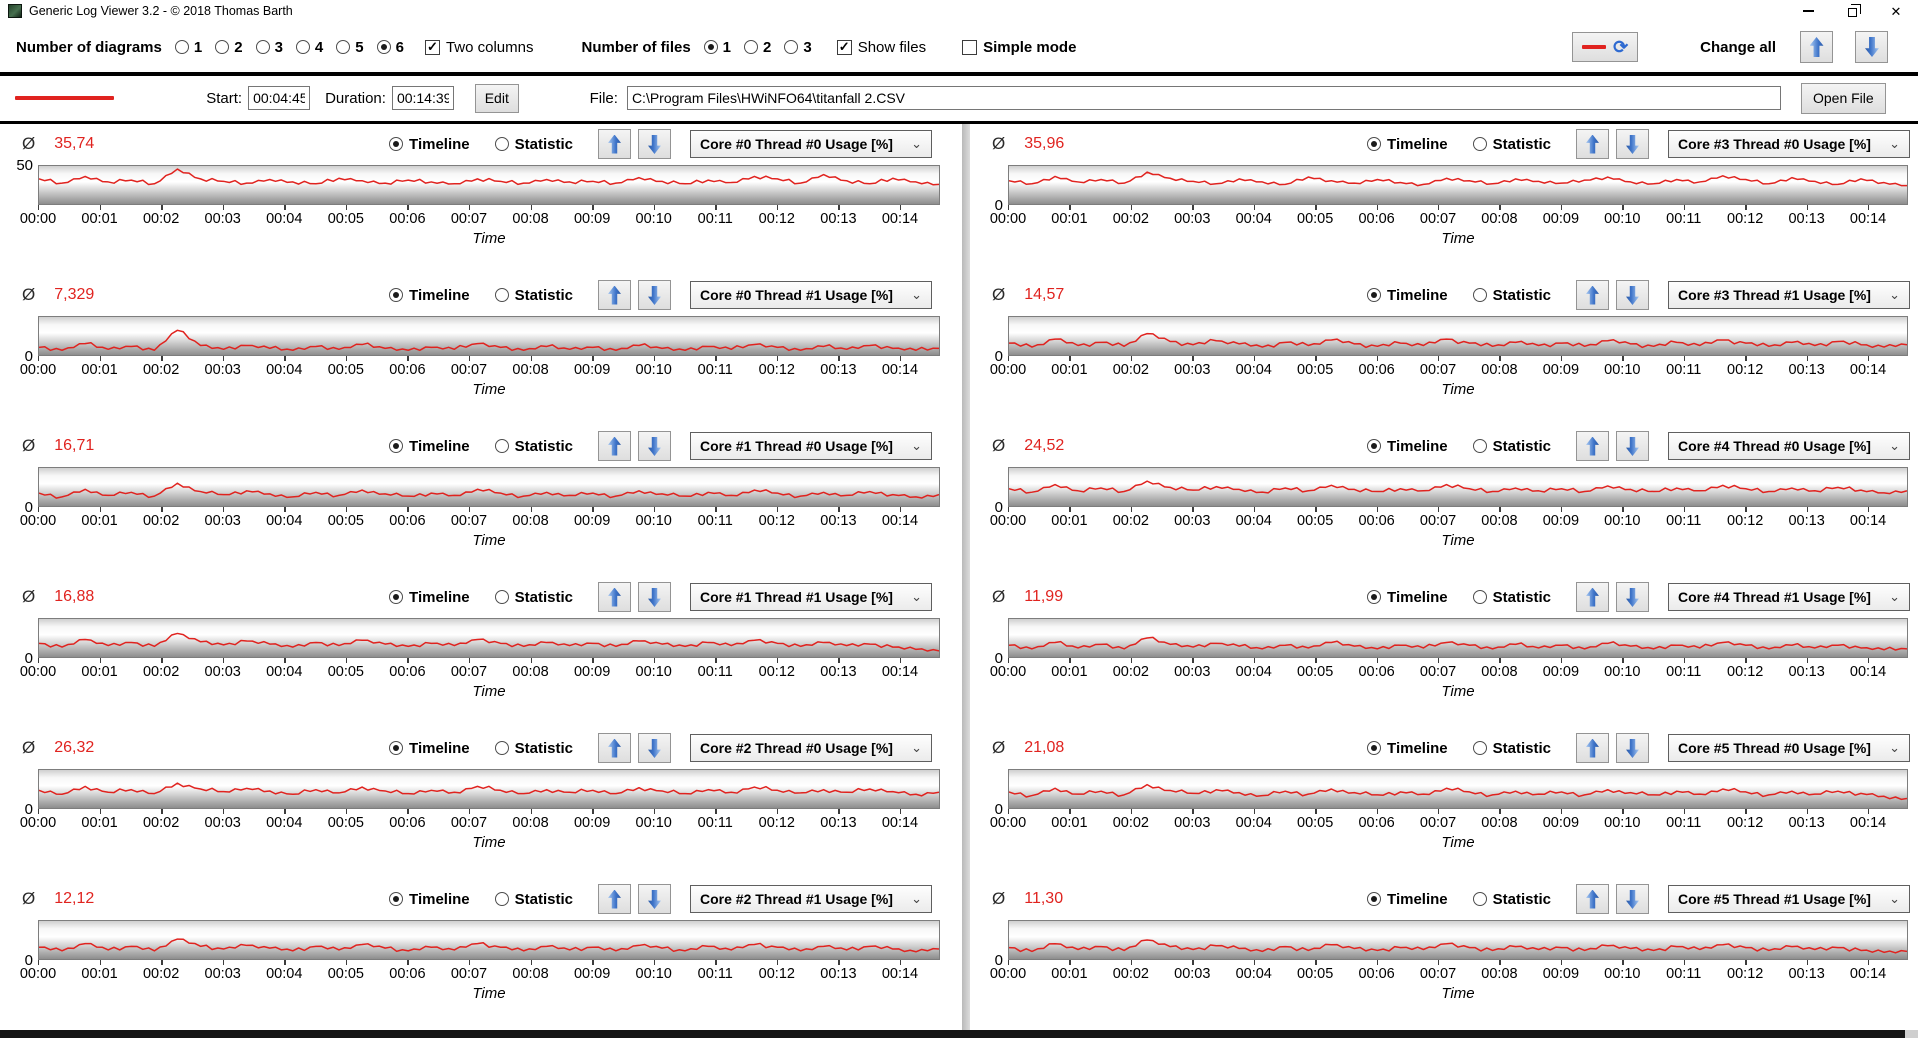 The width and height of the screenshot is (1918, 1038). I want to click on start-input, so click(279, 98).